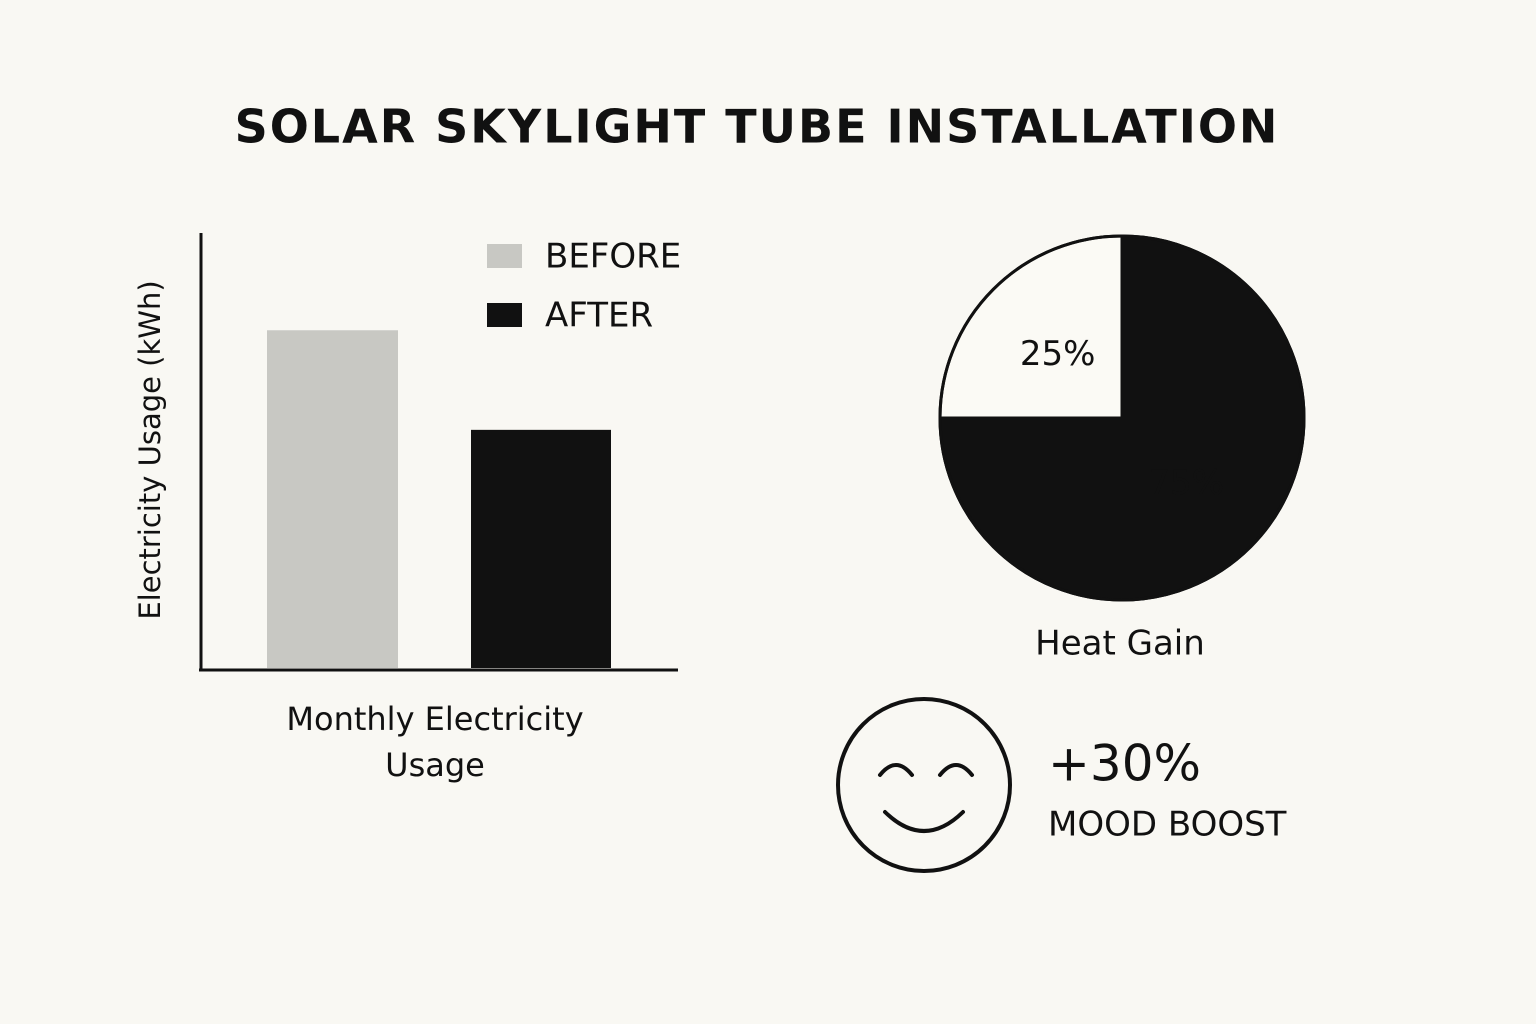  Describe the element at coordinates (1167, 825) in the screenshot. I see `mood-label: MOOD BOOST` at that location.